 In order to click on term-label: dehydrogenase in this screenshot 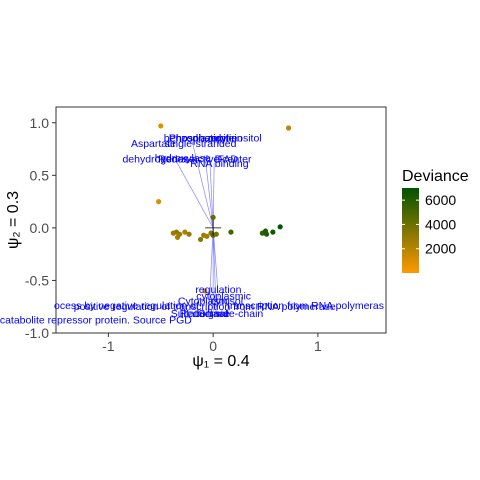, I will do `click(158, 160)`.